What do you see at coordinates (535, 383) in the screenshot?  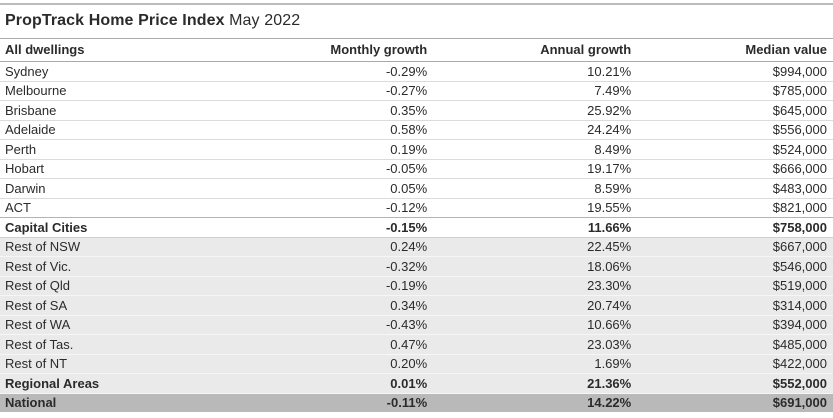 I see `annual-growth-cell: 21.36%` at bounding box center [535, 383].